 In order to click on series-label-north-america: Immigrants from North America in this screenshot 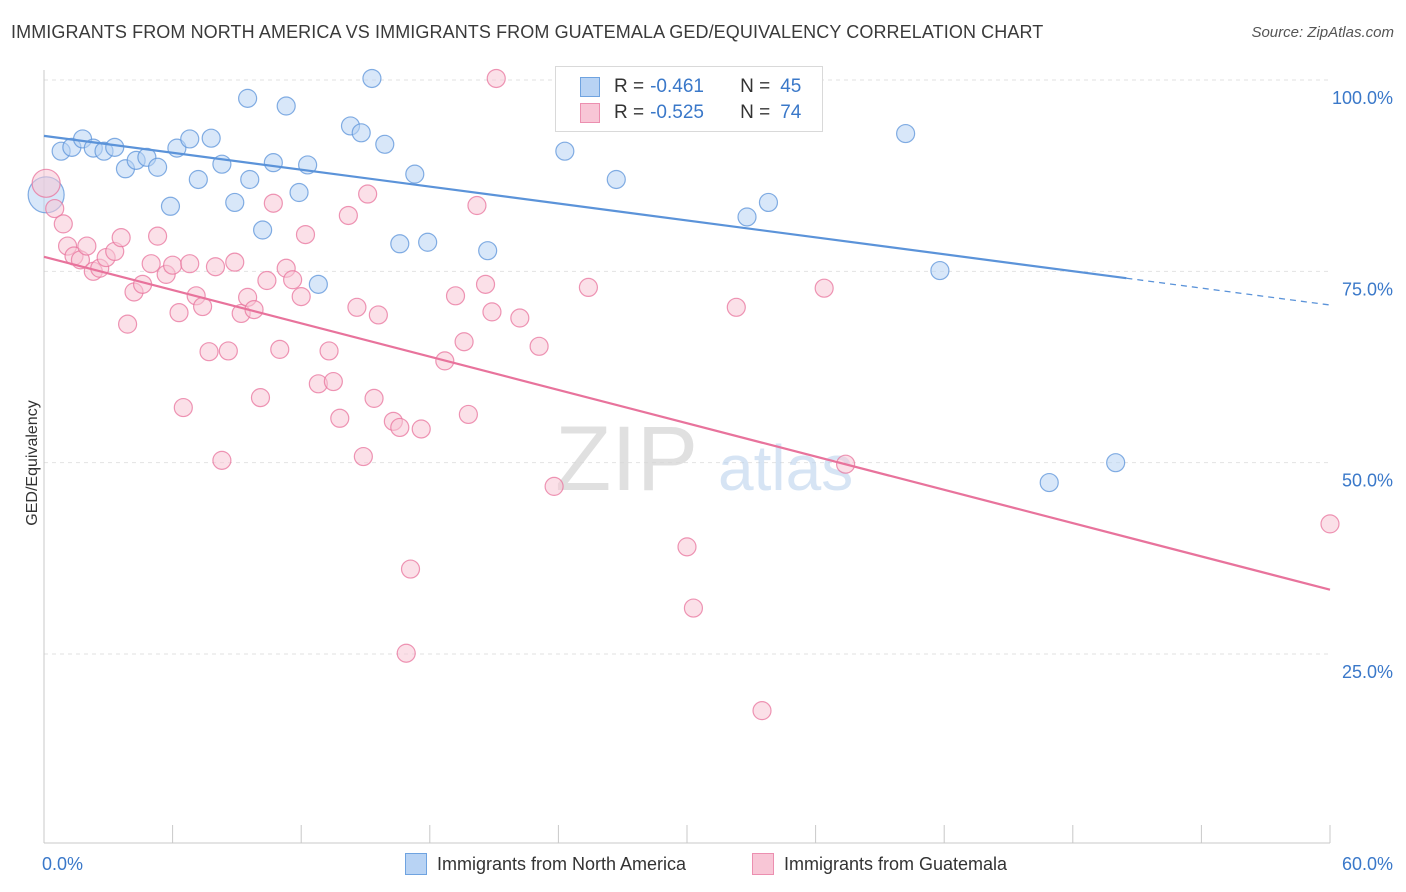, I will do `click(562, 863)`.